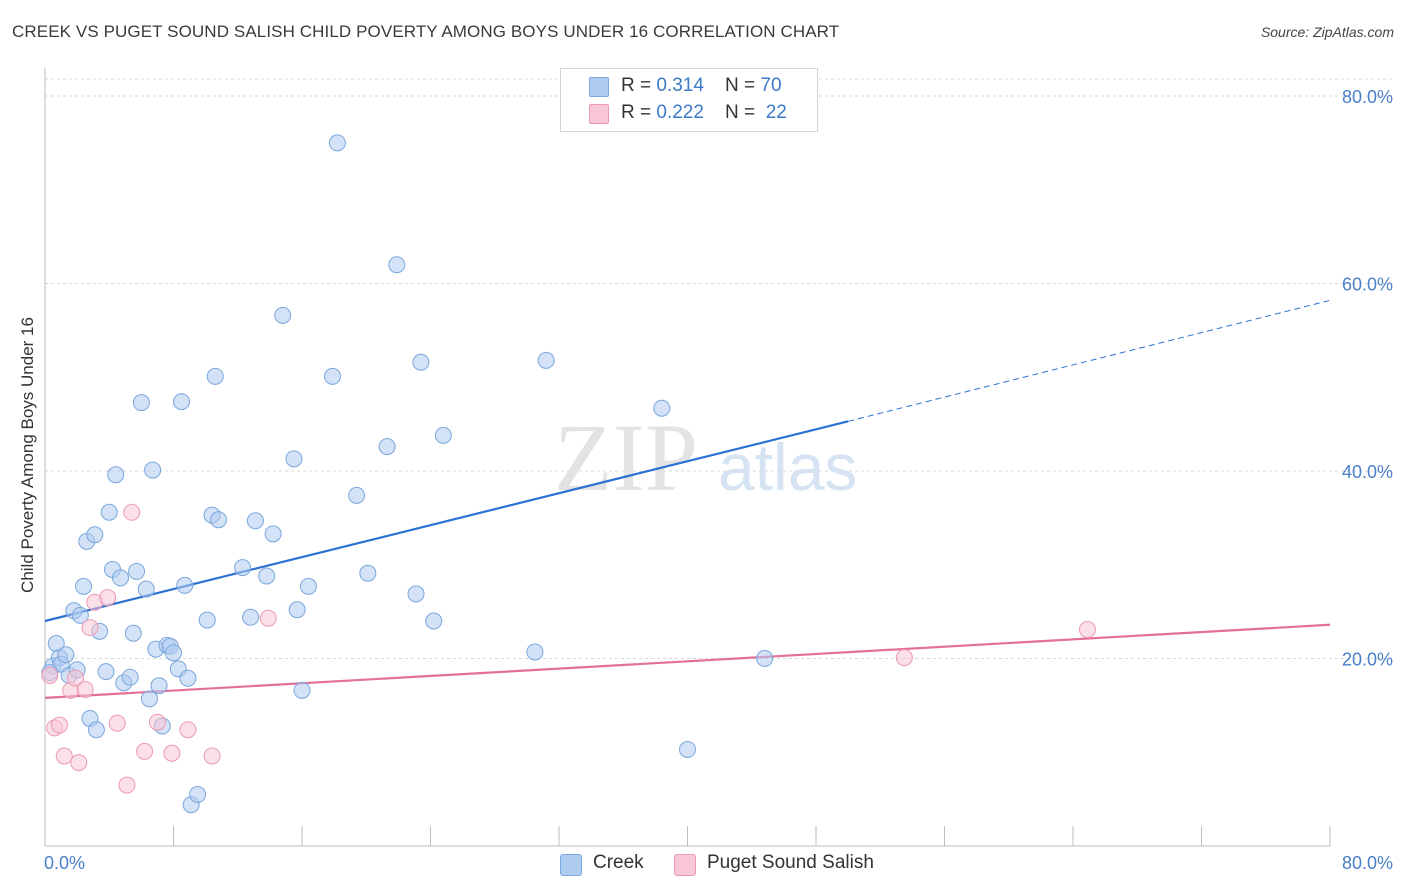 Image resolution: width=1406 pixels, height=892 pixels. I want to click on salish-swatch, so click(599, 114).